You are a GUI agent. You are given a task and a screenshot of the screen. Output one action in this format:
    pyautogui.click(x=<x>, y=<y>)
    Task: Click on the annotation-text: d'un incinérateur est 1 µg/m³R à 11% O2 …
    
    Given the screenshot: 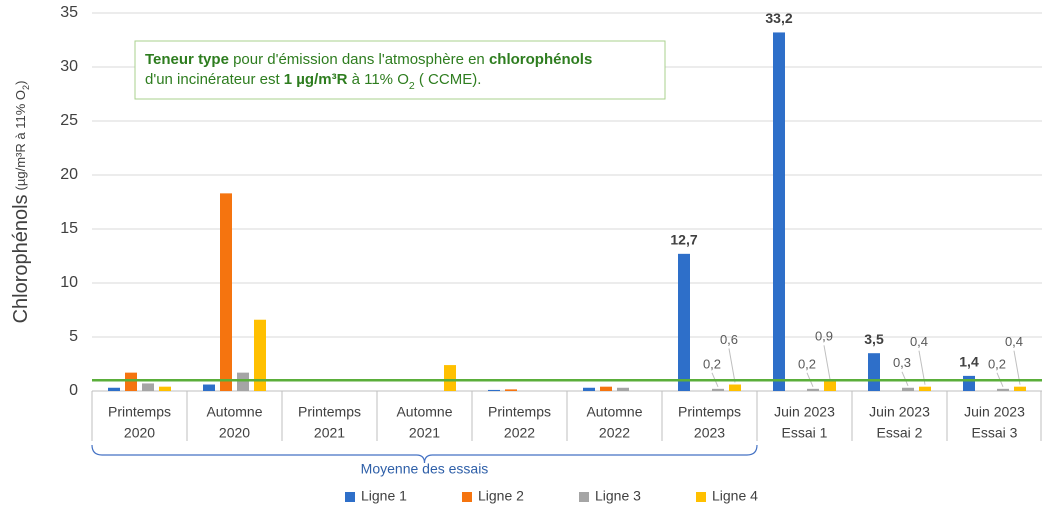 What is the action you would take?
    pyautogui.click(x=313, y=81)
    